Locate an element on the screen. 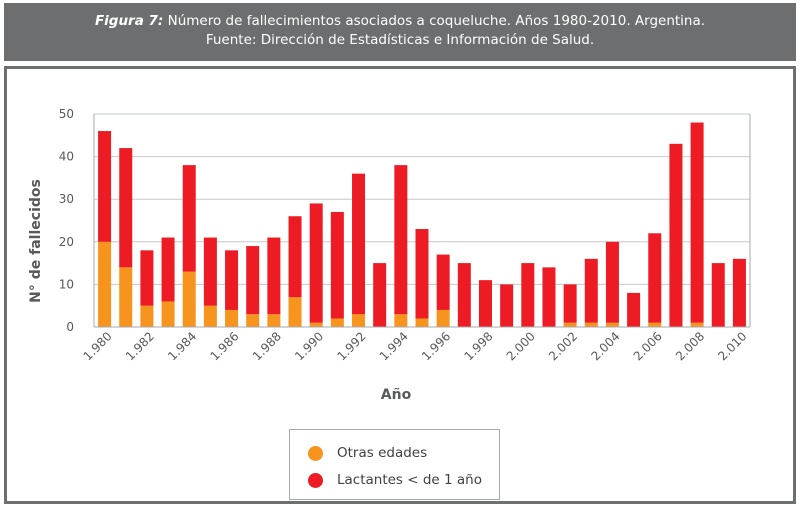 The image size is (800, 507). x-tick-label: 1.982 is located at coordinates (140, 346).